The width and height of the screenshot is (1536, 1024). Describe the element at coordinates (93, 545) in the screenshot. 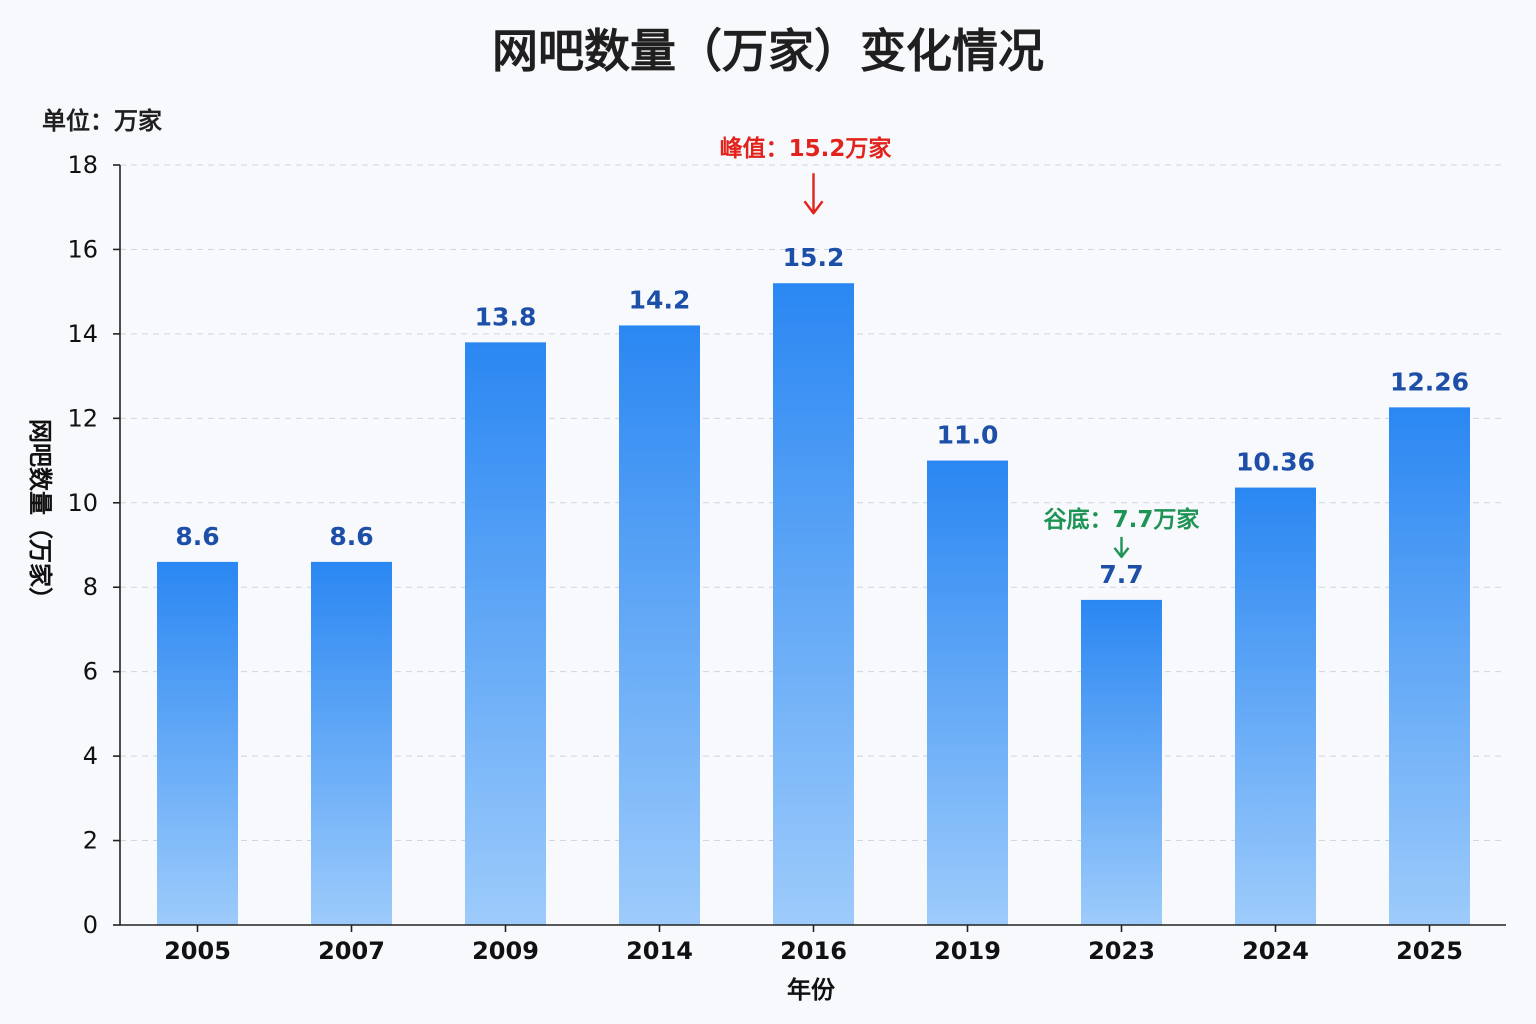

I see `y-tick-labels: 0 2 4 6 8 10 12 14 16 18` at that location.